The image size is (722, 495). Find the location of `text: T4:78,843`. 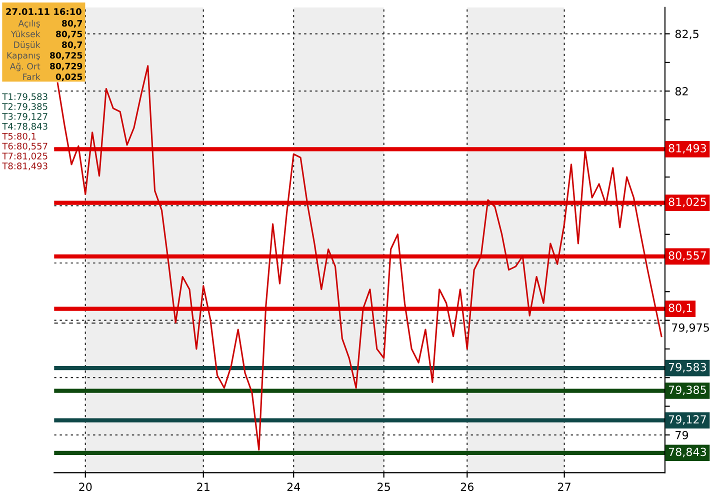

text: T4:78,843 is located at coordinates (25, 126).